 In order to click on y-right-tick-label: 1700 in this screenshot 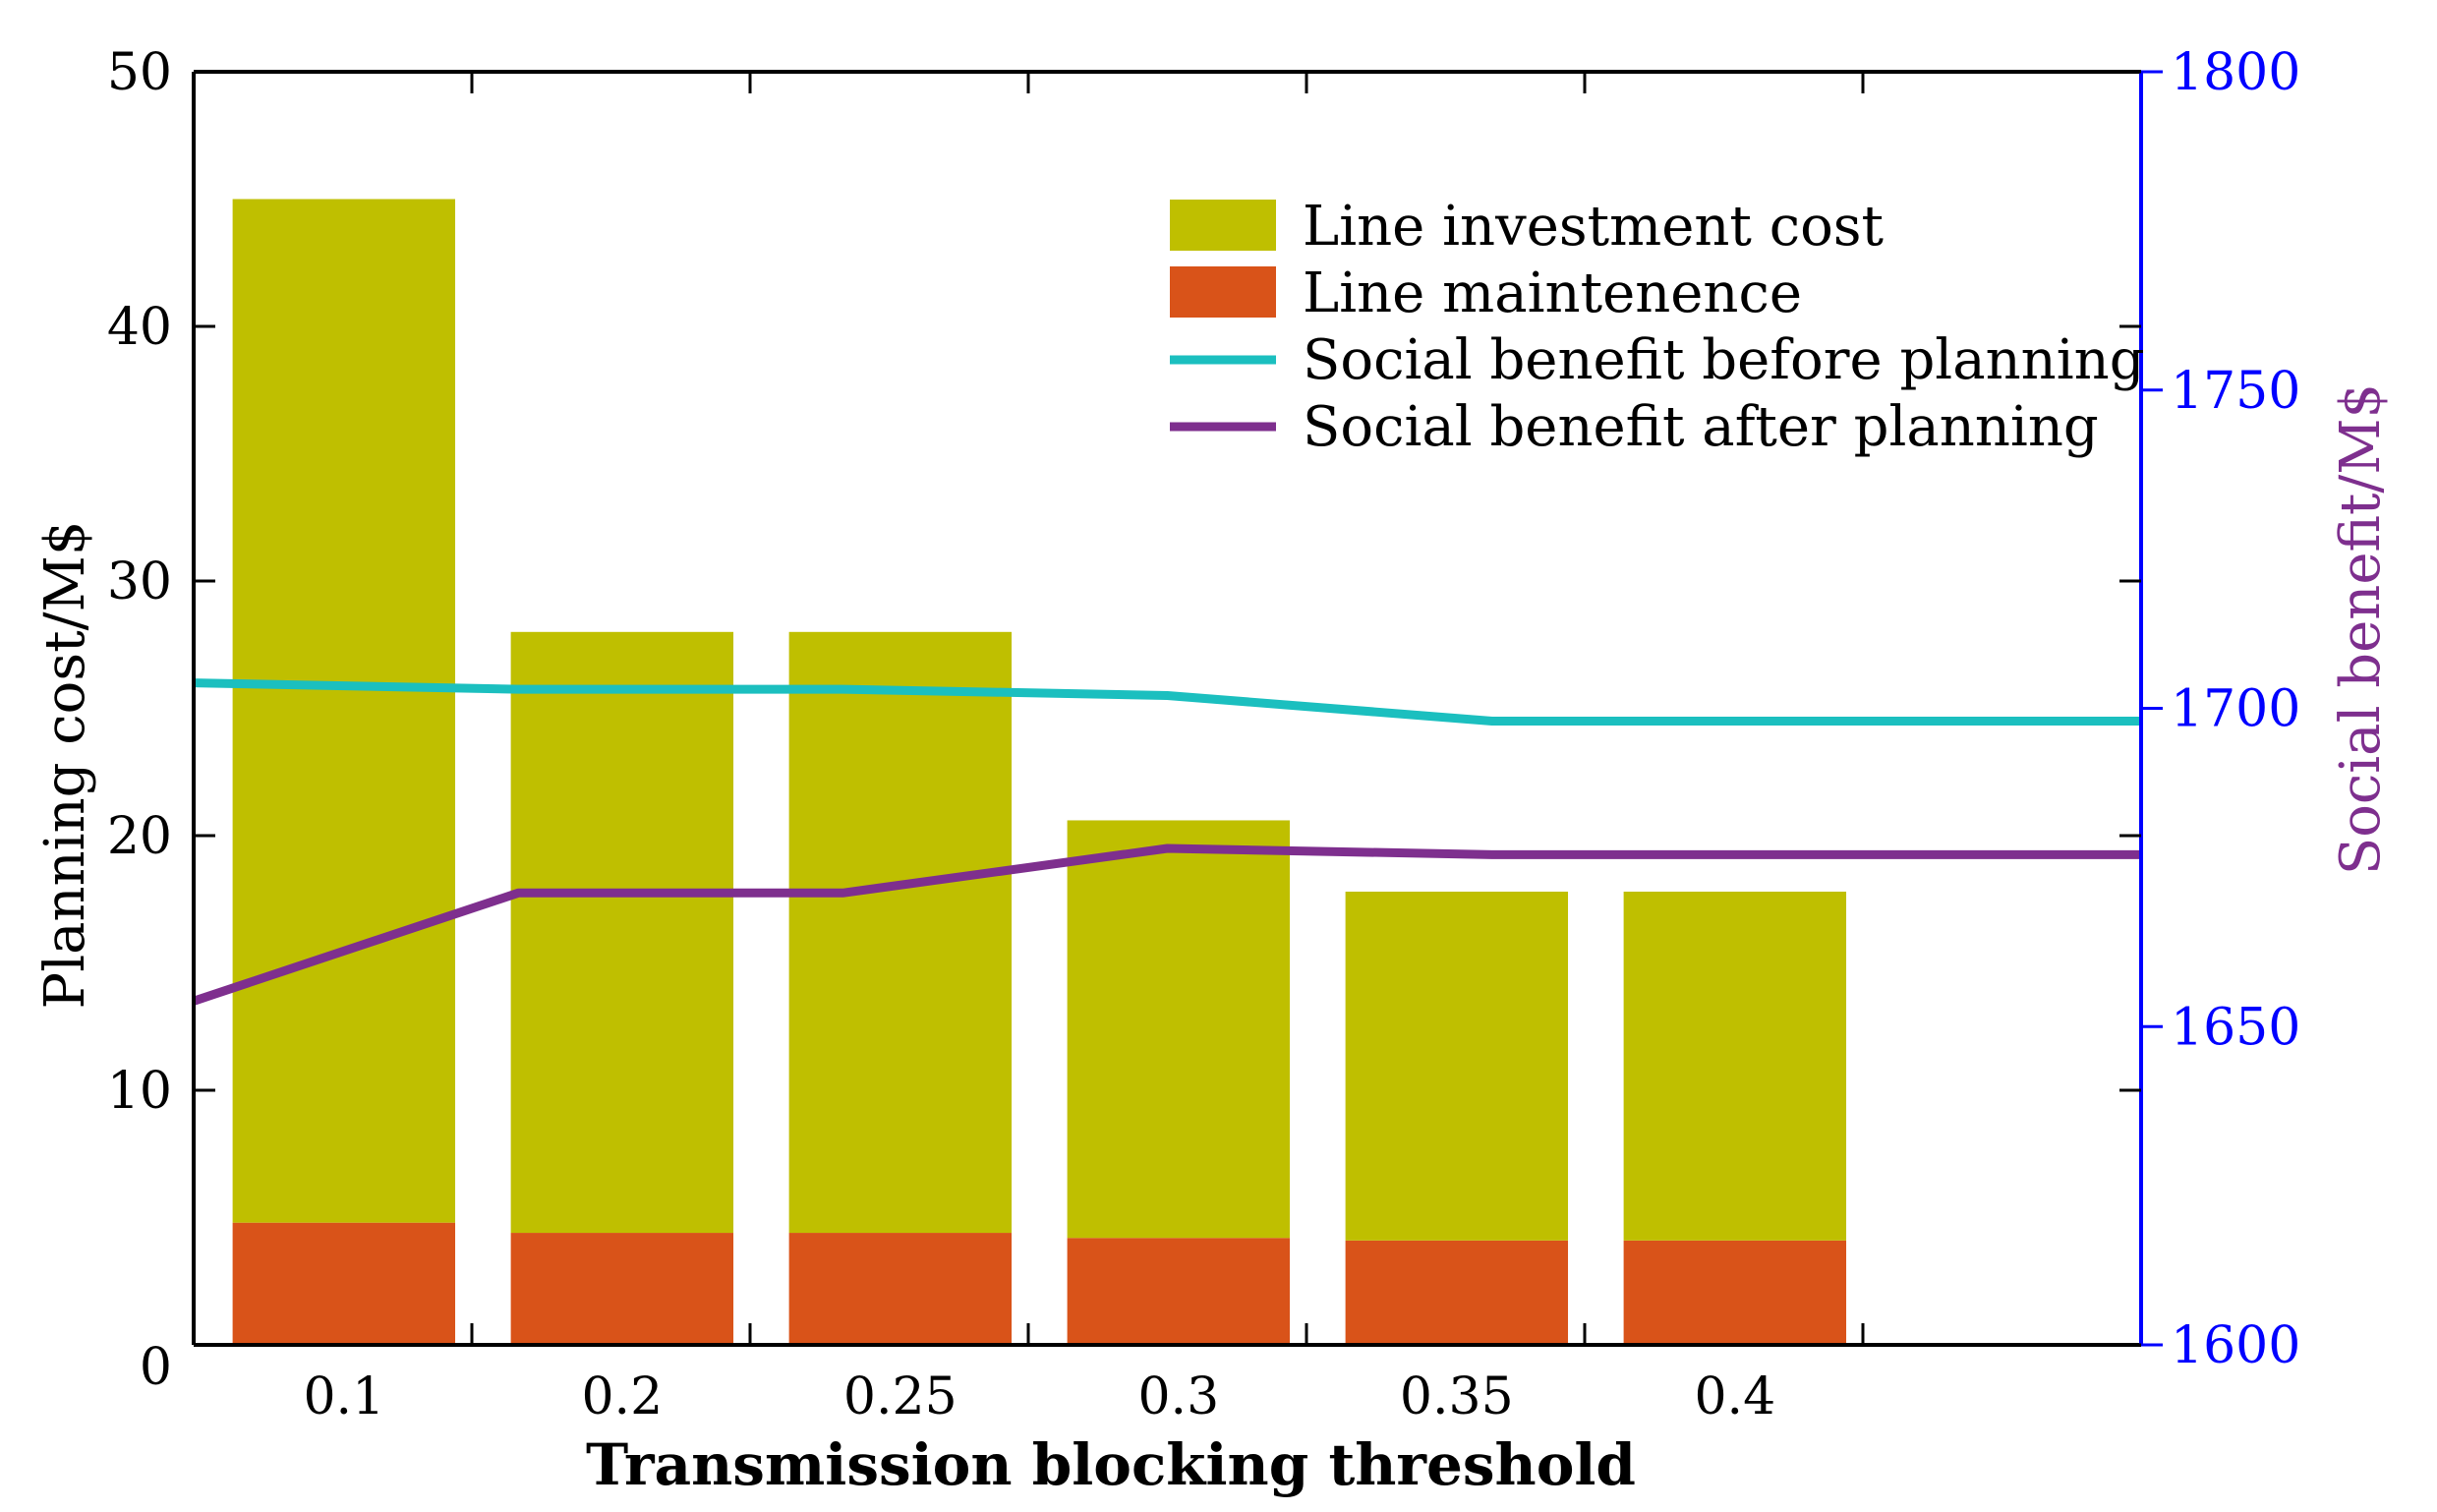, I will do `click(2235, 709)`.